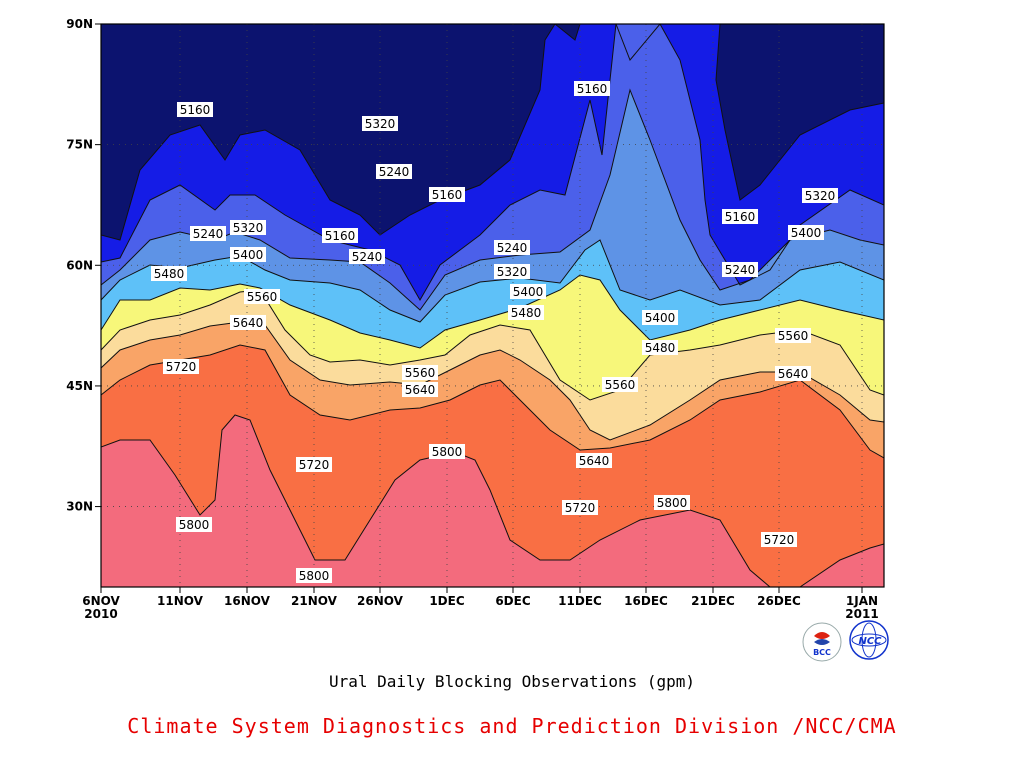 This screenshot has height=768, width=1024. I want to click on x-tick-label: 26NOV, so click(380, 601).